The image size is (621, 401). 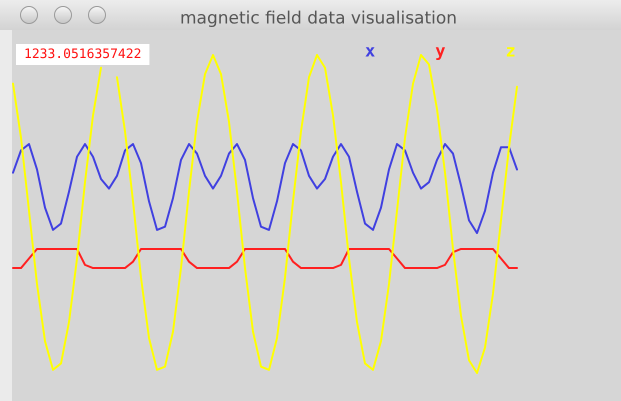 What do you see at coordinates (370, 52) in the screenshot?
I see `text: x` at bounding box center [370, 52].